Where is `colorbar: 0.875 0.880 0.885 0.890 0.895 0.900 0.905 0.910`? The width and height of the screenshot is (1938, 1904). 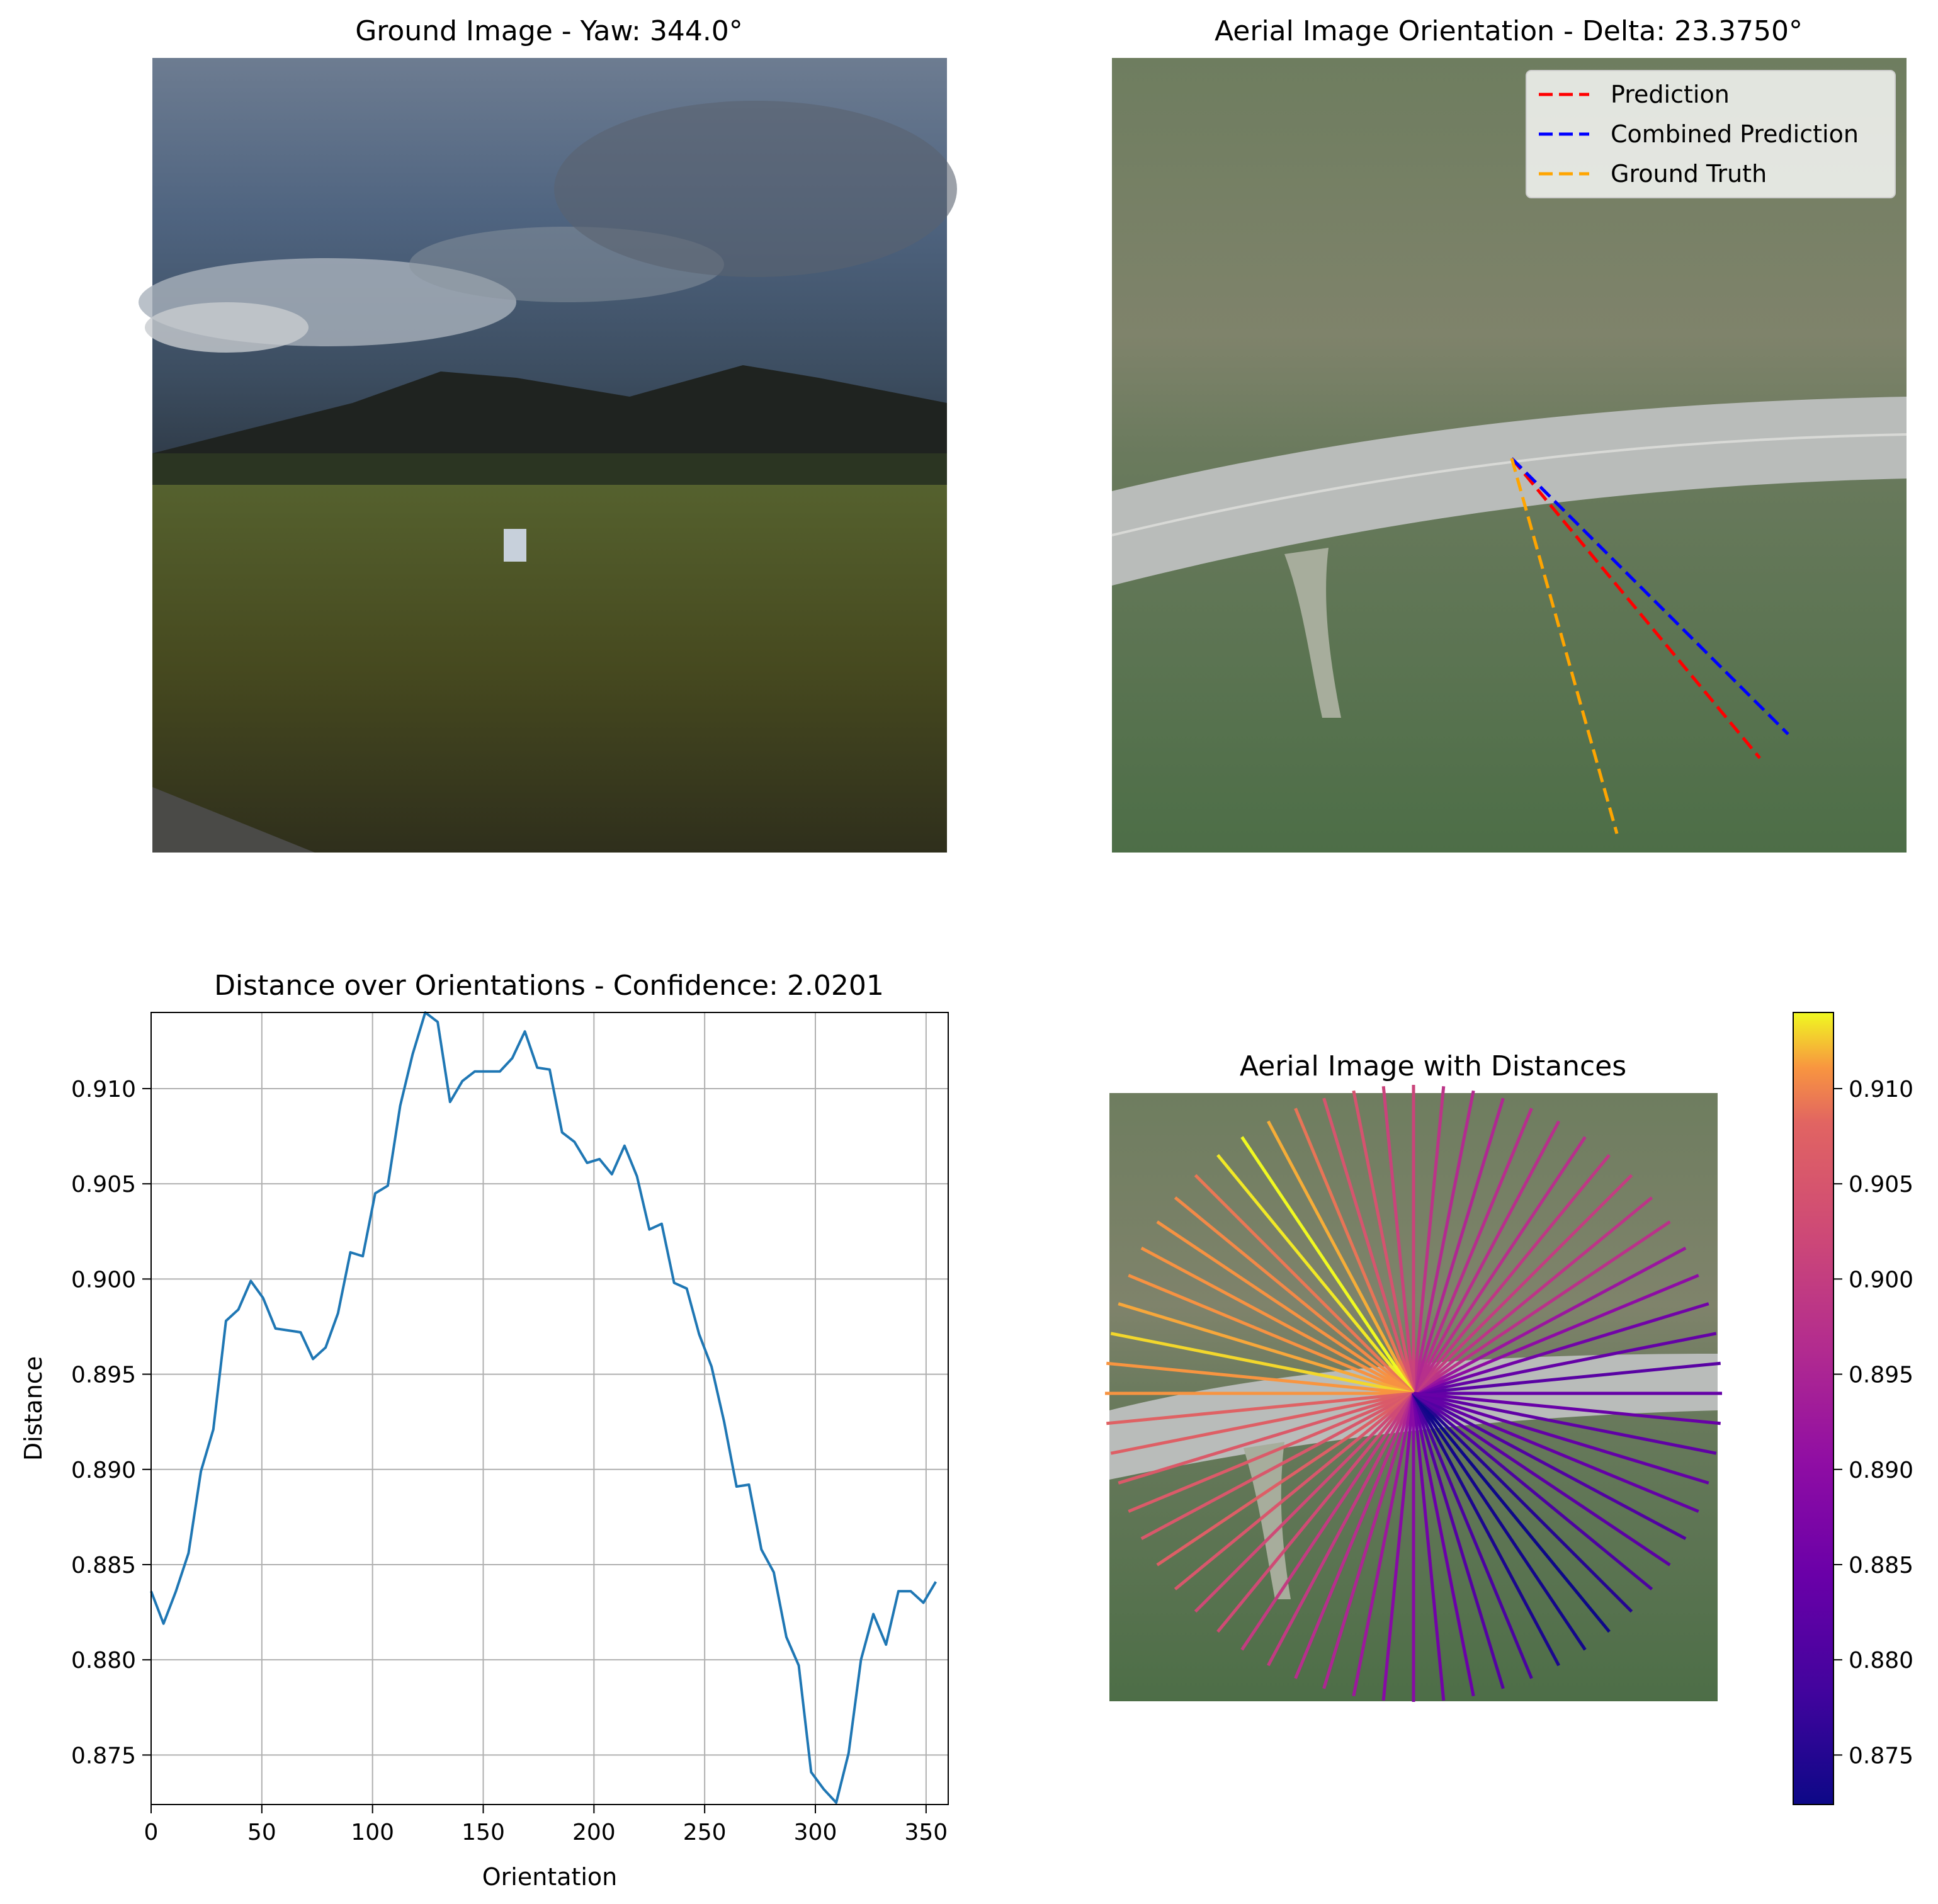 colorbar: 0.875 0.880 0.885 0.890 0.895 0.900 0.905 0.910 is located at coordinates (1853, 1408).